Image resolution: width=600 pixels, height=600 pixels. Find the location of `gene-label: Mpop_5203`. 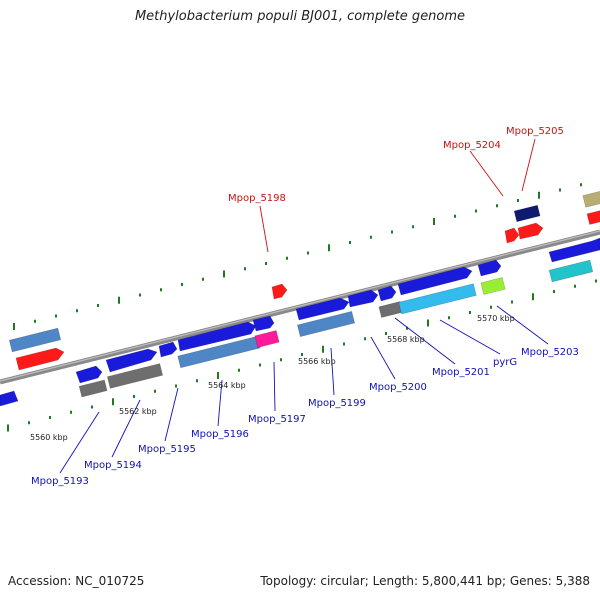

gene-label: Mpop_5203 is located at coordinates (550, 352).